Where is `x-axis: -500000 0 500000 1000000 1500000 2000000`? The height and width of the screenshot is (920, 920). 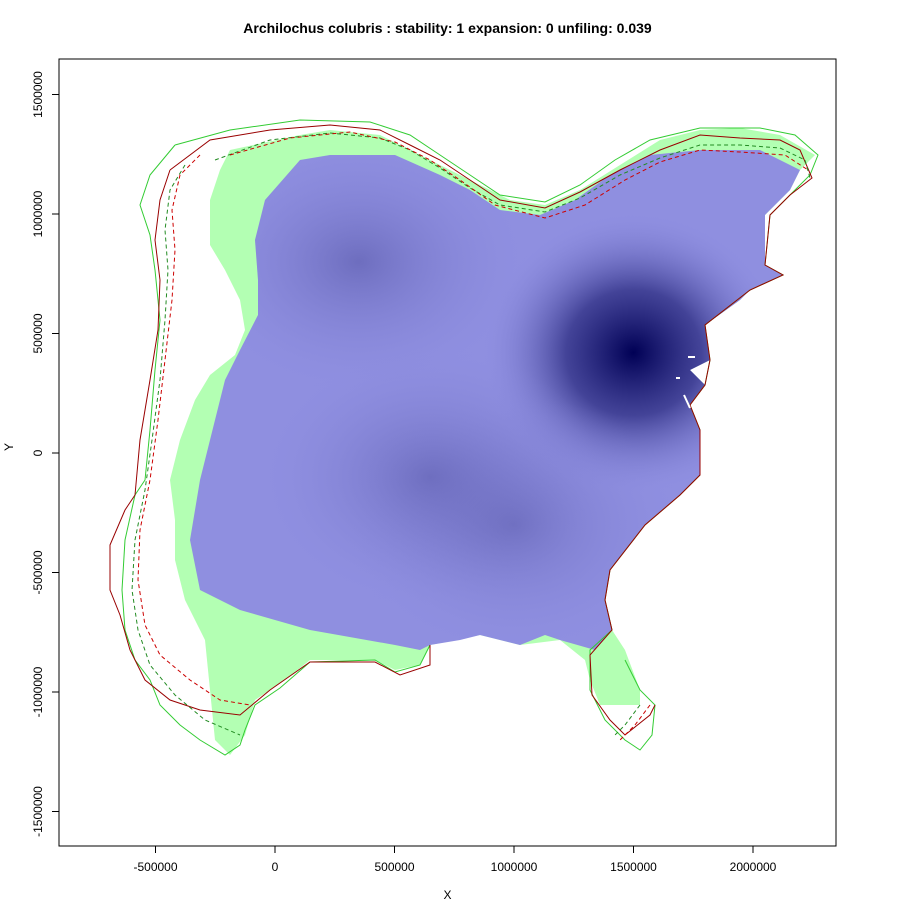
x-axis: -500000 0 500000 1000000 1500000 2000000 is located at coordinates (455, 860).